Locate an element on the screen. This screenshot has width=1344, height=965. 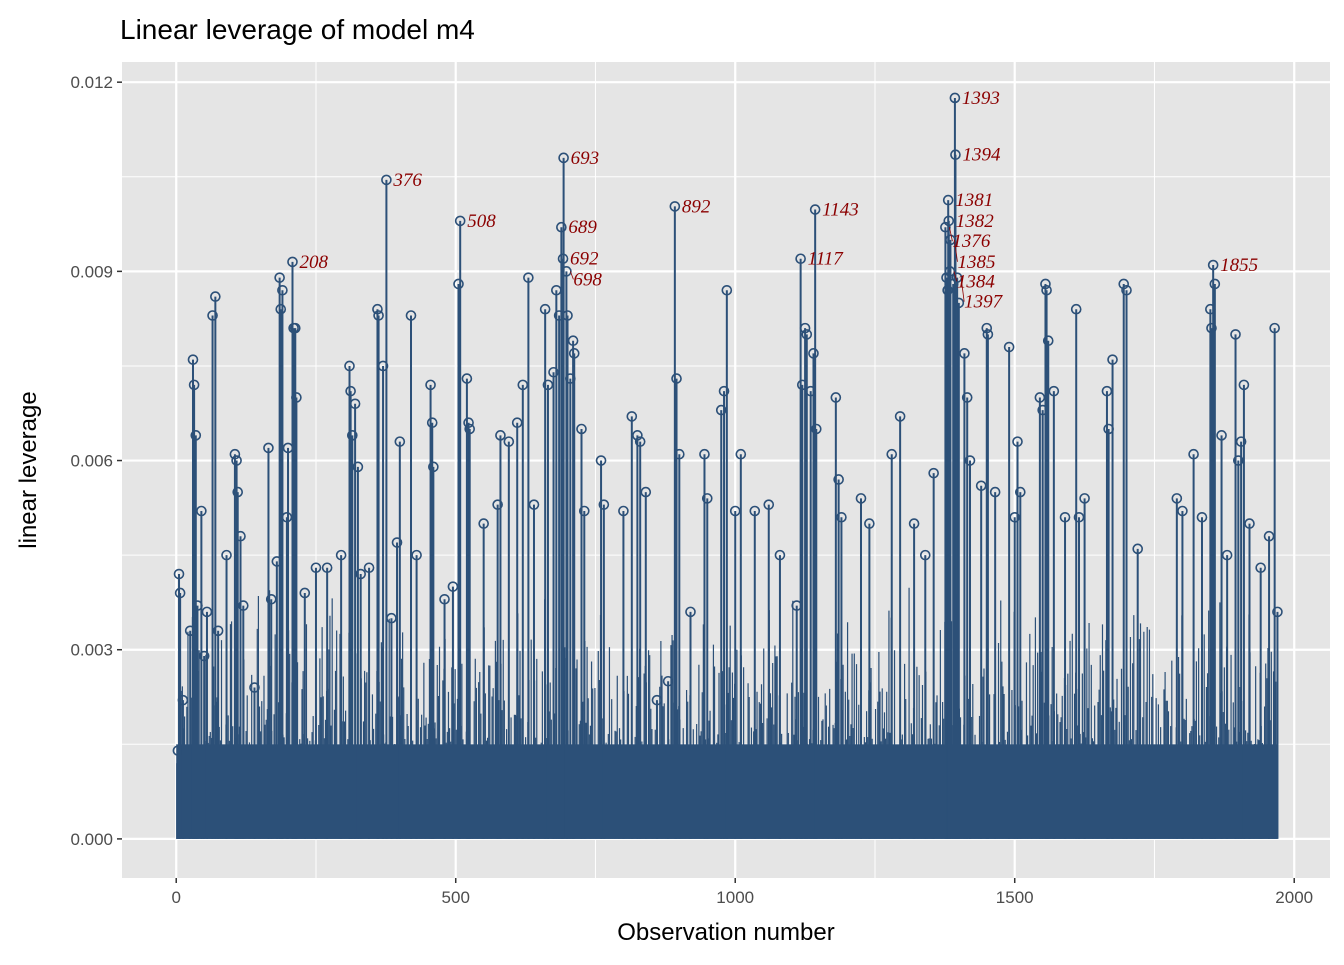
y-tick-label: 0.000 is located at coordinates (91, 839).